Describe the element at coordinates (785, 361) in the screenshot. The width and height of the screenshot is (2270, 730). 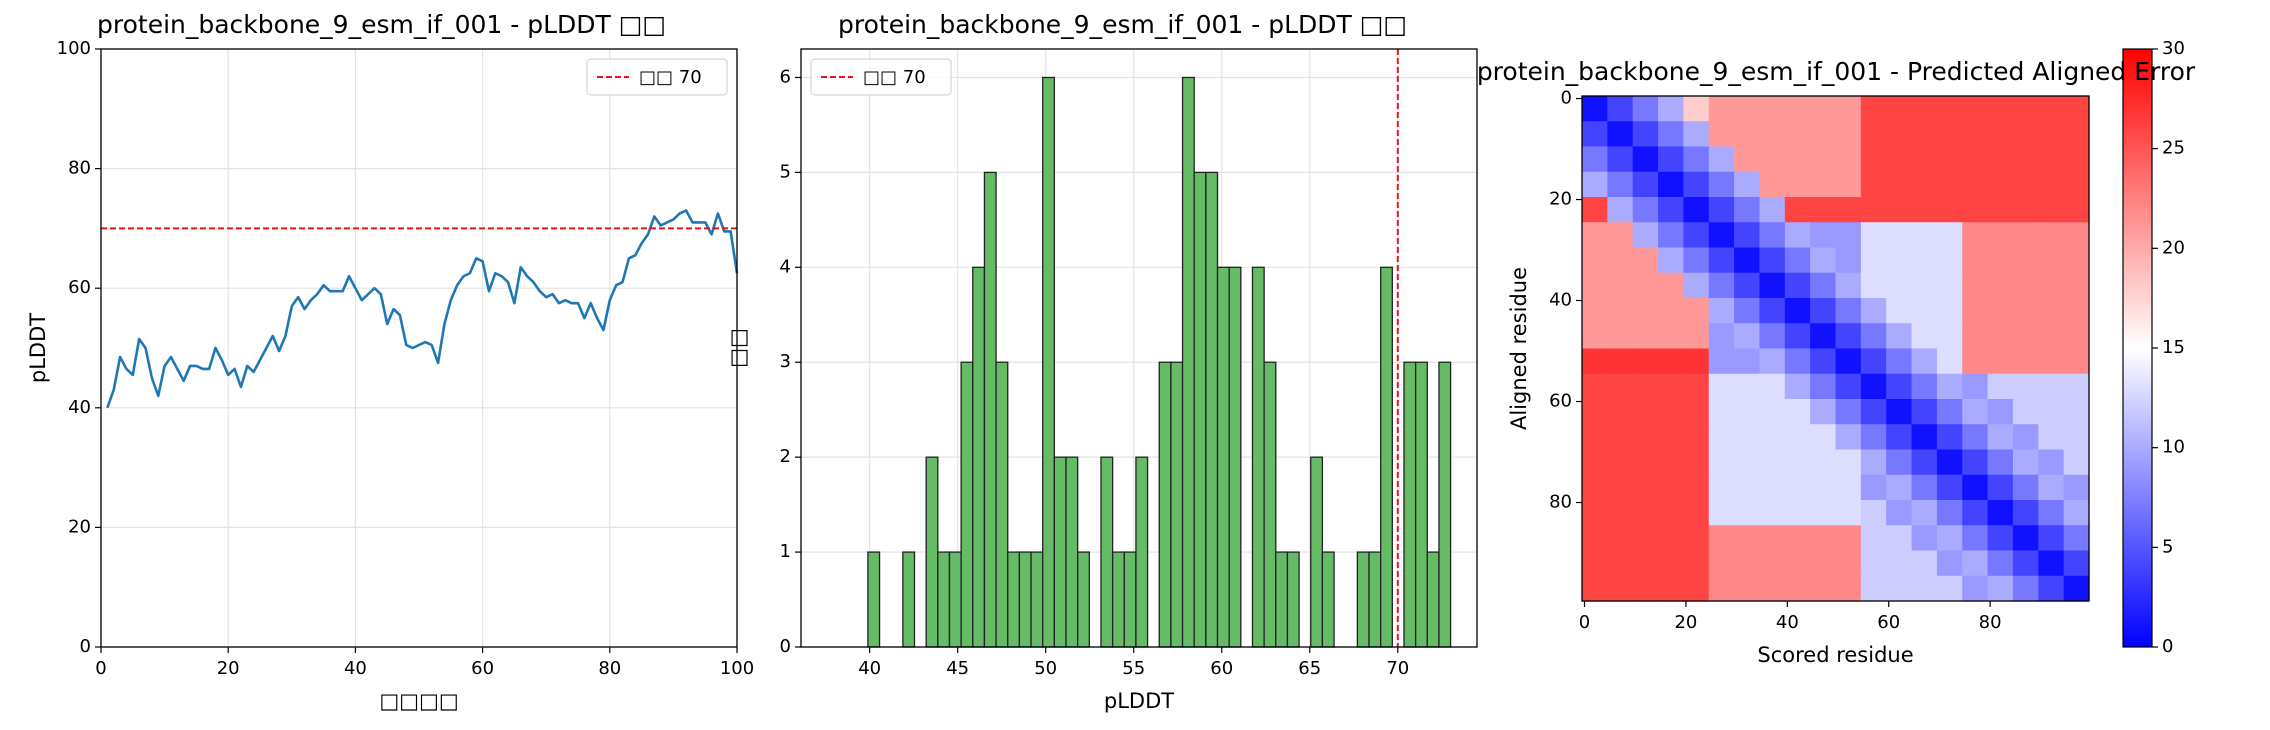
I see `y-tick-label: 3` at that location.